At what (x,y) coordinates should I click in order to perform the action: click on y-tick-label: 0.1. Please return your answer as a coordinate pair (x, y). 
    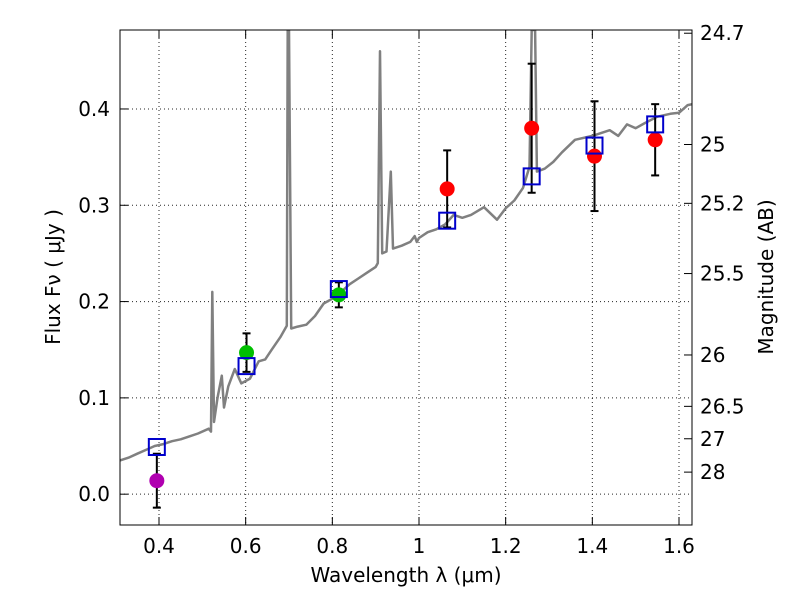
    Looking at the image, I should click on (94, 398).